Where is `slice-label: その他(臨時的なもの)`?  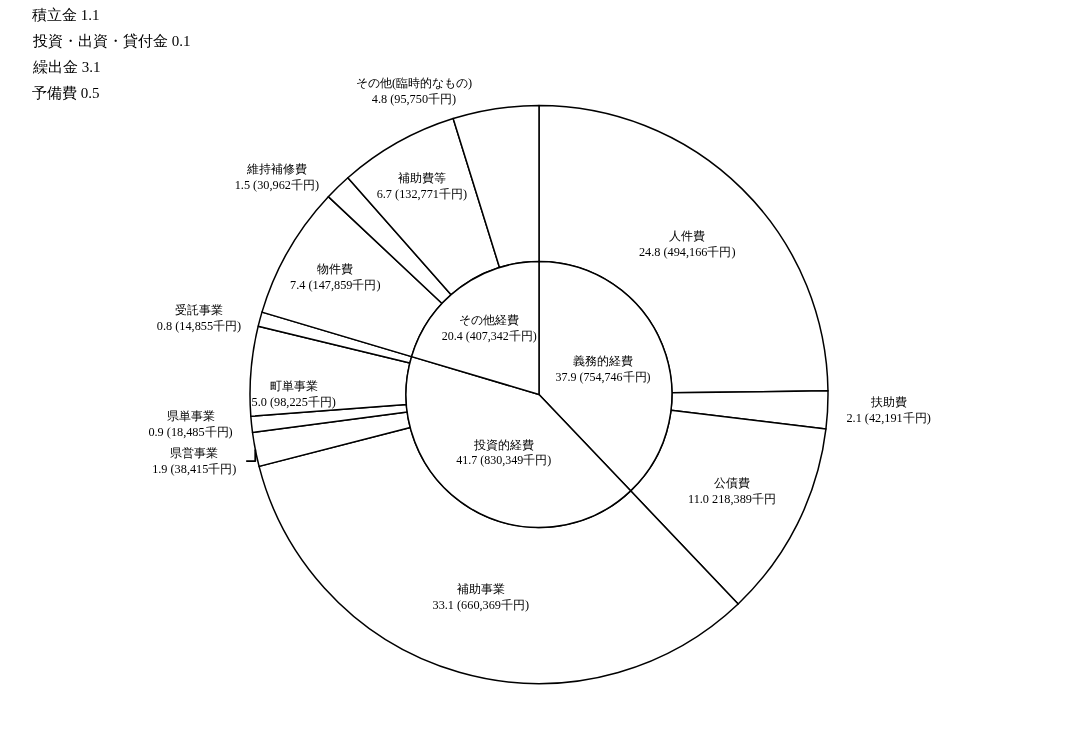 slice-label: その他(臨時的なもの) is located at coordinates (414, 82).